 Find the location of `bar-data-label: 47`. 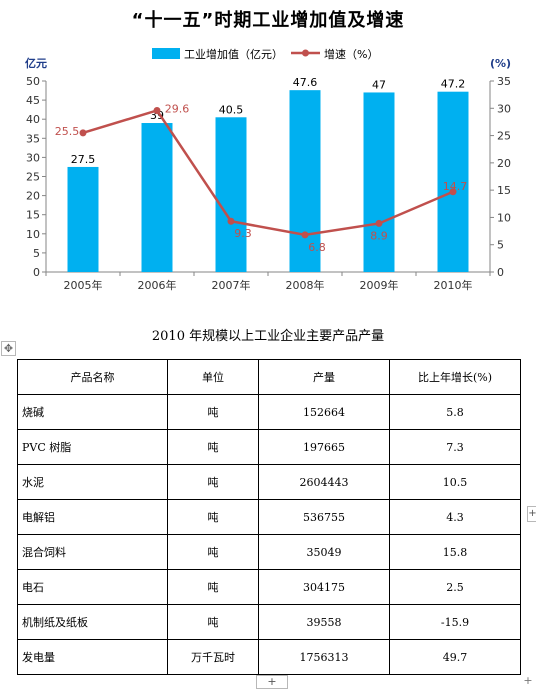

bar-data-label: 47 is located at coordinates (379, 84).